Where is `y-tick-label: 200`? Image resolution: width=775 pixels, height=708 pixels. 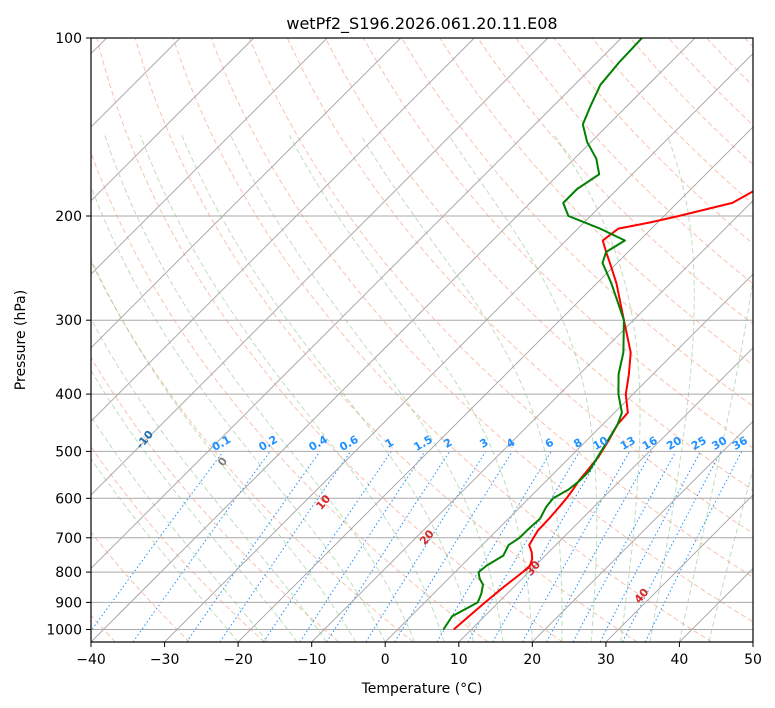 y-tick-label: 200 is located at coordinates (68, 217).